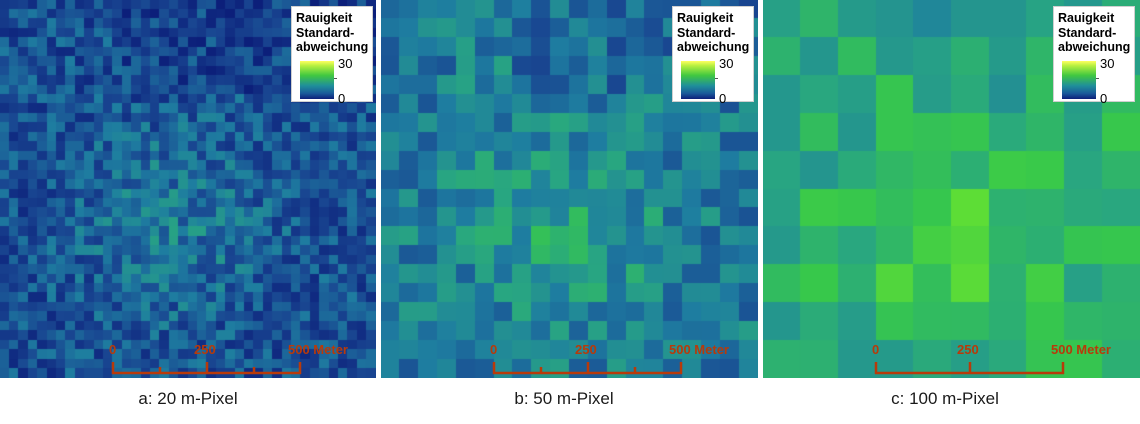  Describe the element at coordinates (945, 398) in the screenshot. I see `caption-c: c: 100 m-Pixel` at that location.